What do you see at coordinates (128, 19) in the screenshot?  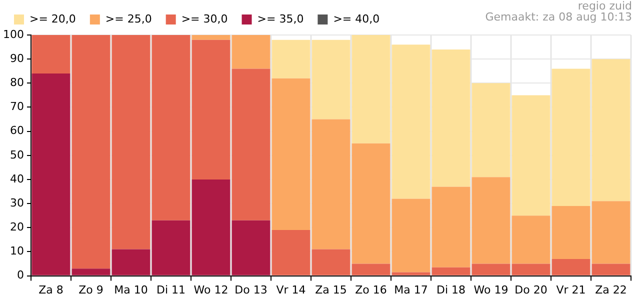 I see `legend-label: >= 25,0` at bounding box center [128, 19].